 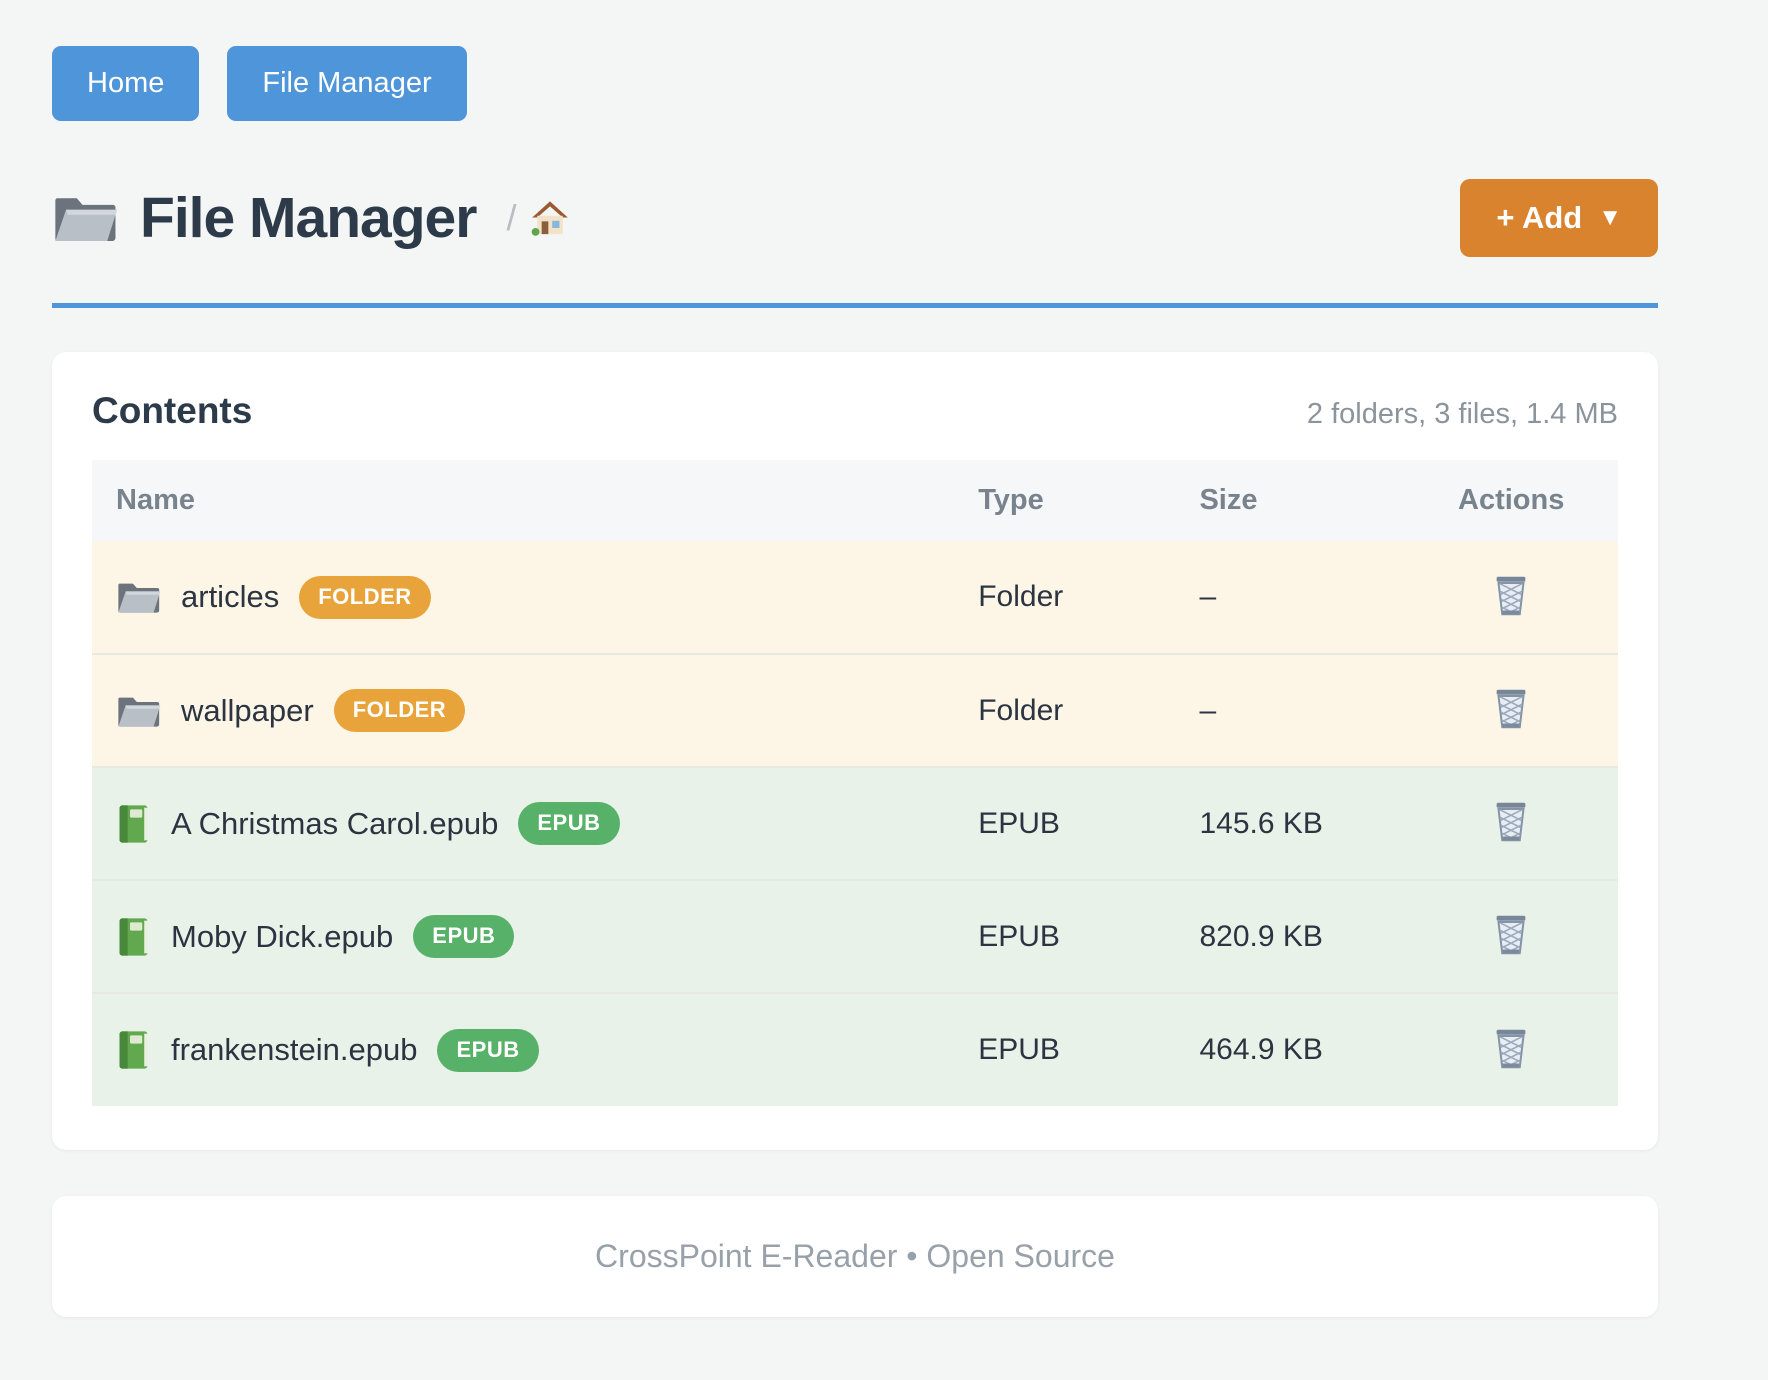 What do you see at coordinates (1462, 414) in the screenshot?
I see `contents-summary: 2 folders, 3 files, 1.4 MB` at bounding box center [1462, 414].